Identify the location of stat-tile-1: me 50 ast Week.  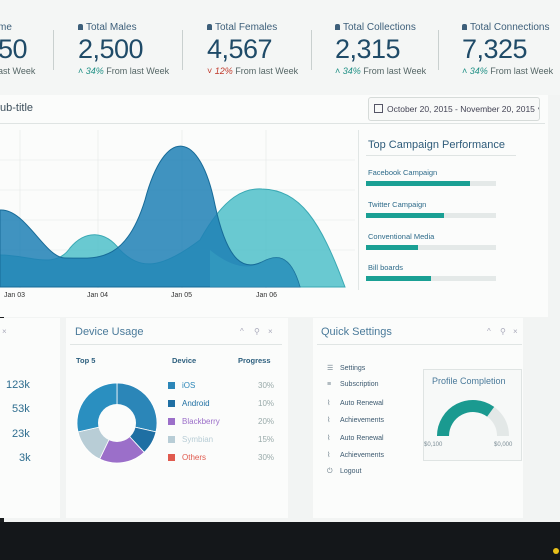
(24, 45).